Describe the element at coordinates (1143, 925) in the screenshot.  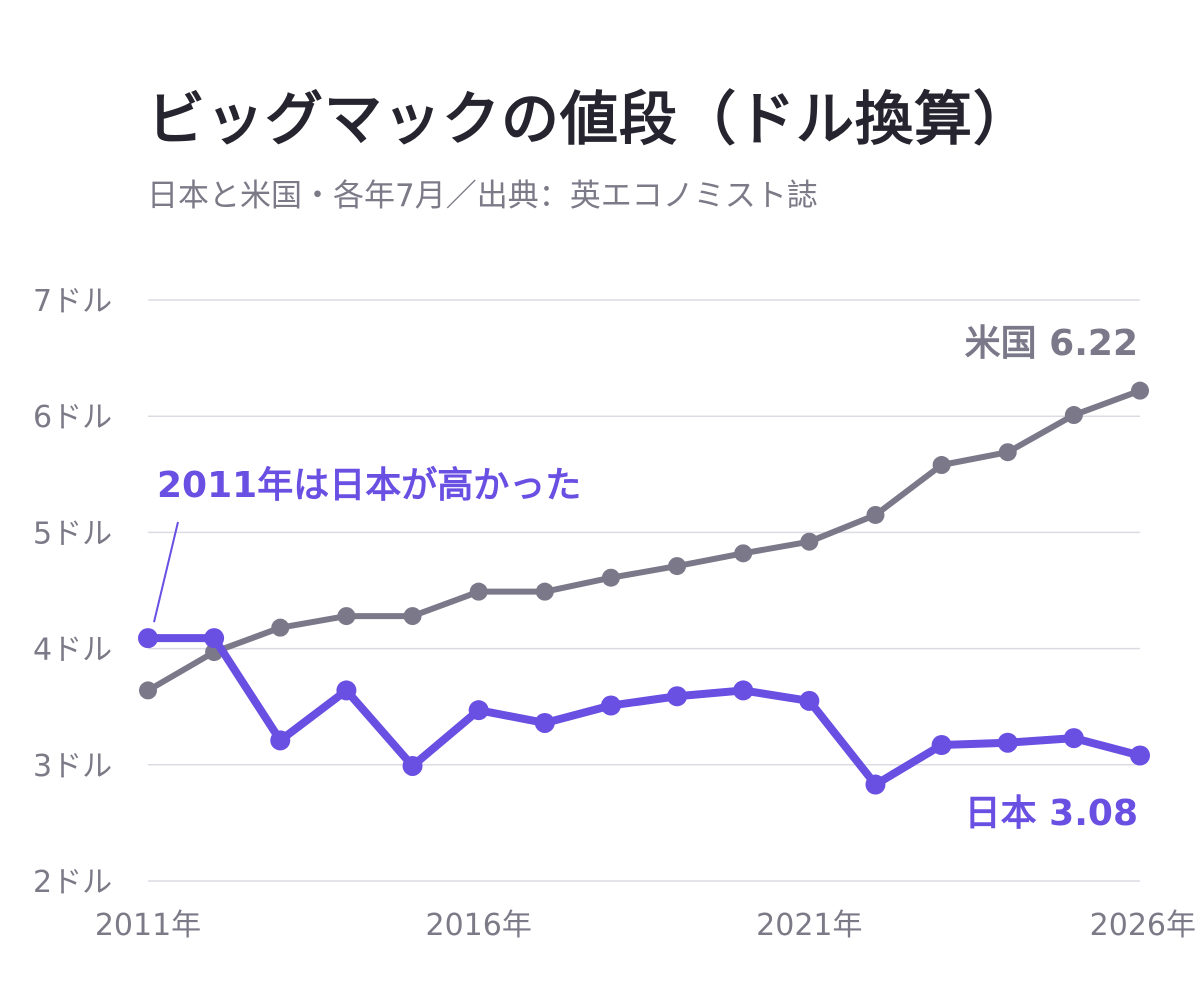
I see `x-tick-label: 2026年` at that location.